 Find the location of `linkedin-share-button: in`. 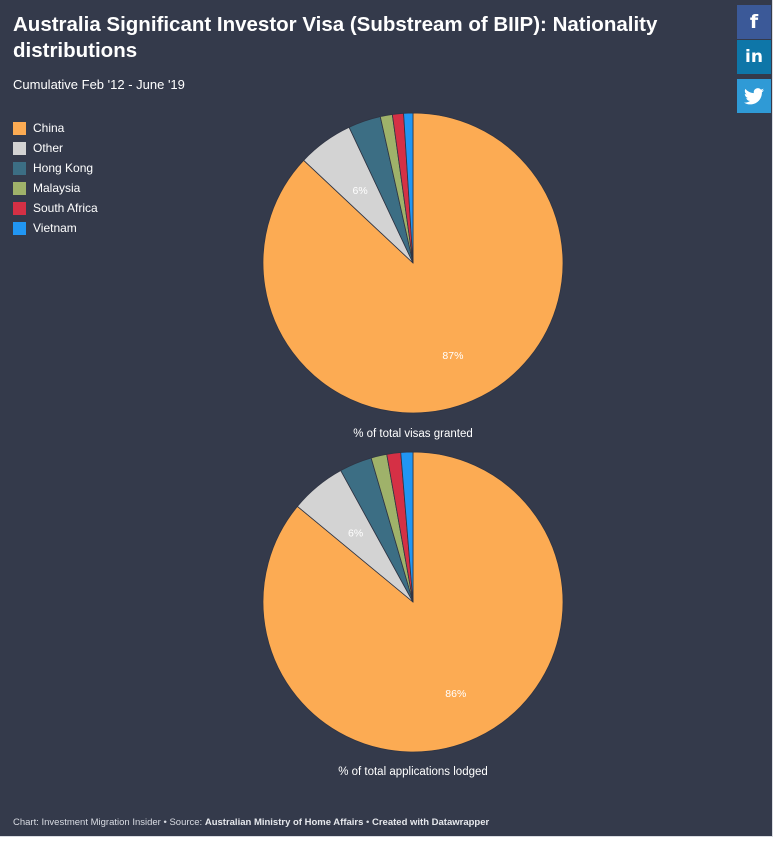

linkedin-share-button: in is located at coordinates (754, 57).